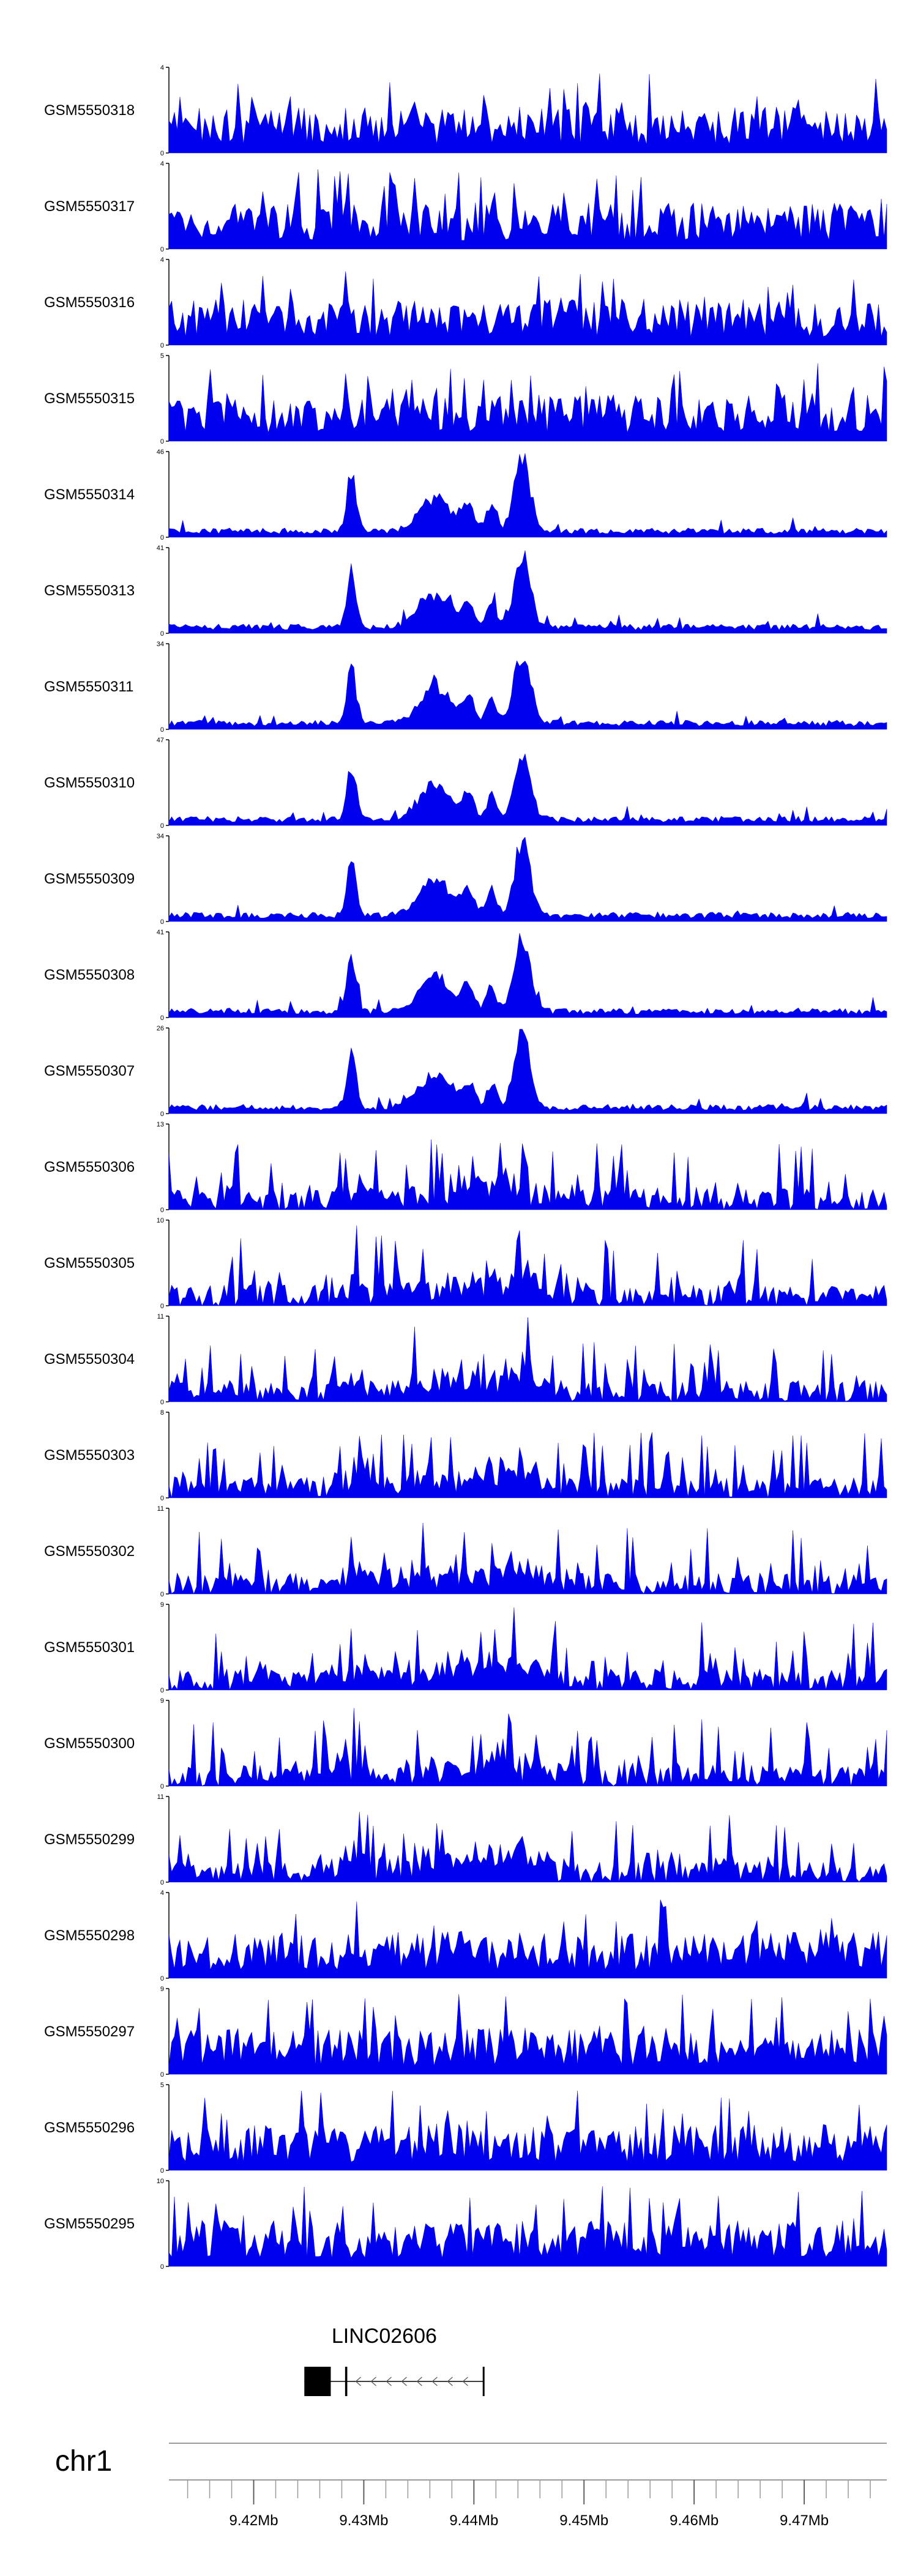 The image size is (918, 2576). Describe the element at coordinates (89, 1840) in the screenshot. I see `track-label: GSM5550299` at that location.